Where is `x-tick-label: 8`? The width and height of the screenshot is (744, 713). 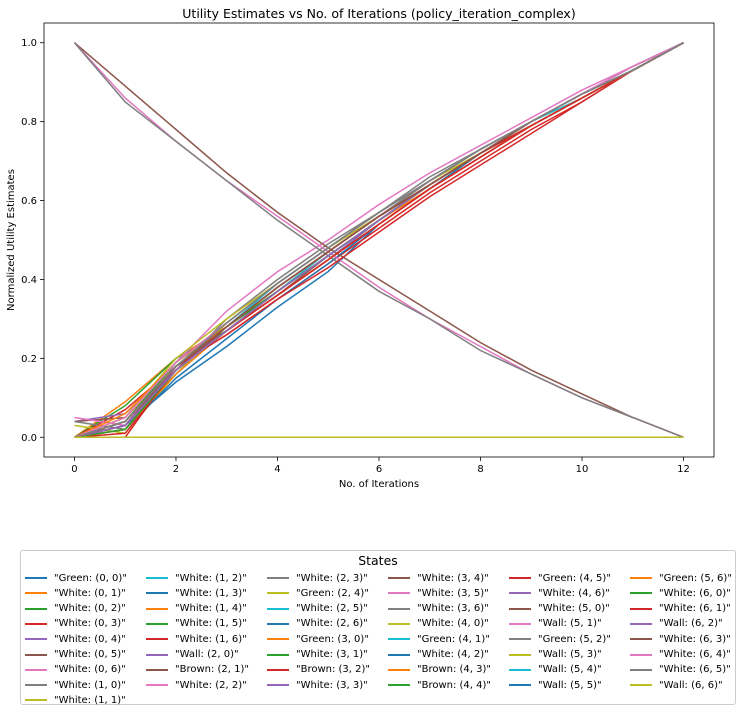
x-tick-label: 8 is located at coordinates (480, 469).